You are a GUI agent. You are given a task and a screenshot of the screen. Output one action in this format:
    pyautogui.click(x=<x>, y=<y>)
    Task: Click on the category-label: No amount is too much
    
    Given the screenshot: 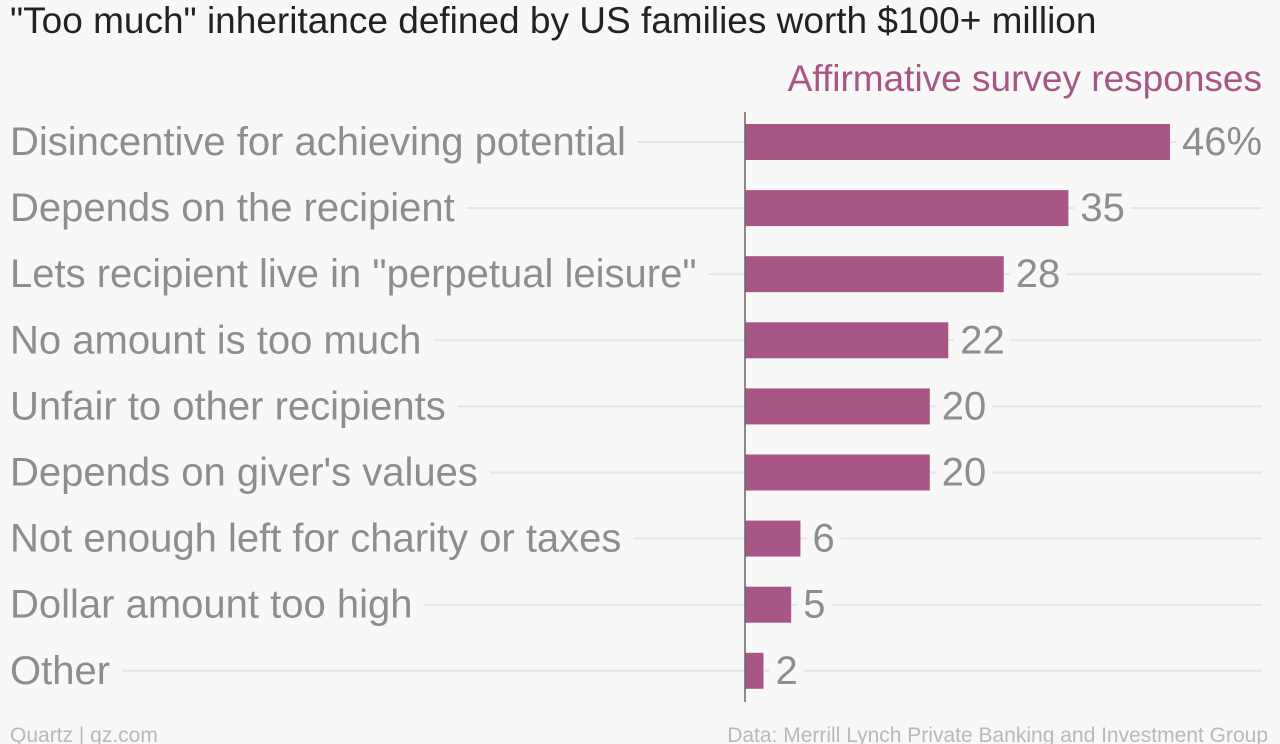 What is the action you would take?
    pyautogui.click(x=215, y=340)
    